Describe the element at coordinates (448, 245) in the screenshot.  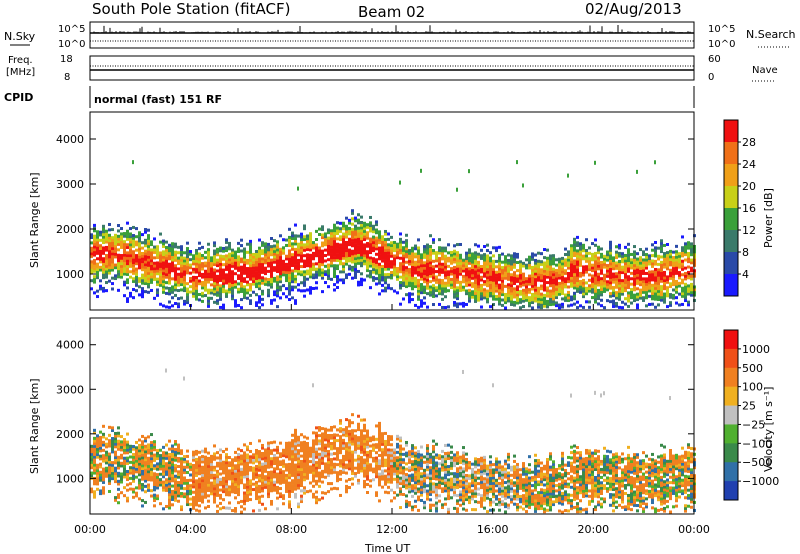
I see `data-cell-2030` at that location.